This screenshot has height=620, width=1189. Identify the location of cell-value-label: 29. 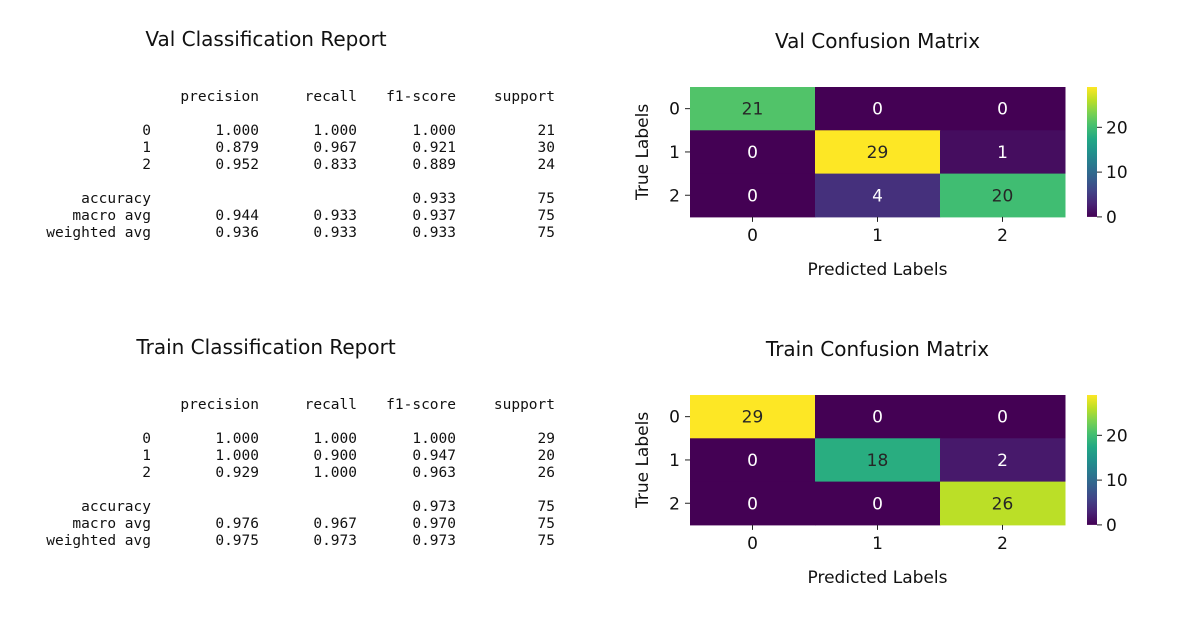
(753, 418).